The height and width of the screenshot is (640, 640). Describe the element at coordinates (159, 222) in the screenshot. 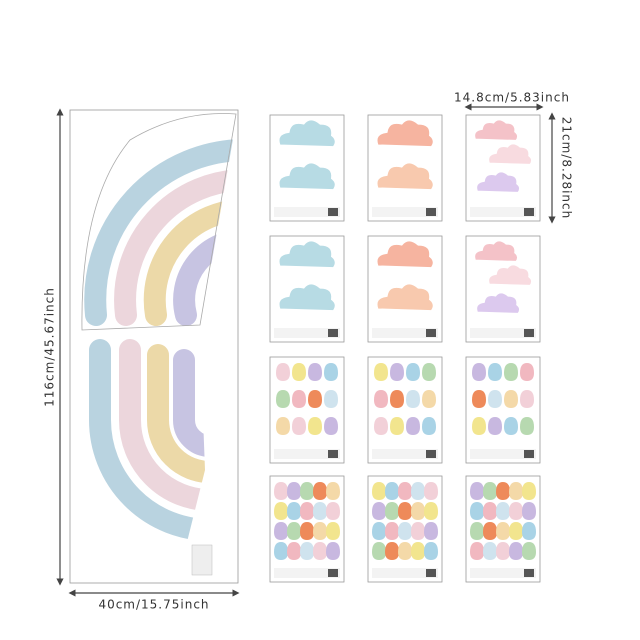

I see `cut-line` at that location.